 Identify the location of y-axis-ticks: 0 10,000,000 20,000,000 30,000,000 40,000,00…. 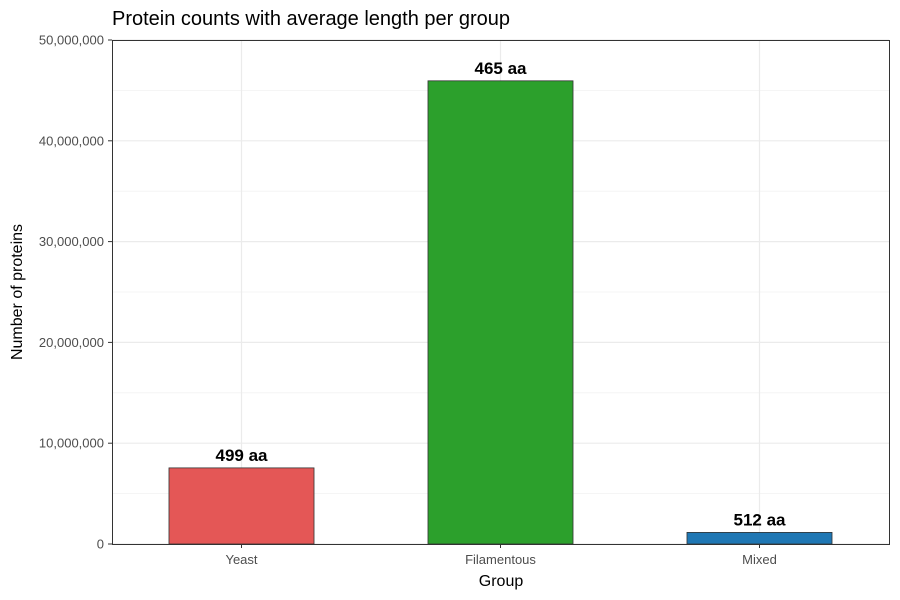
(75, 292).